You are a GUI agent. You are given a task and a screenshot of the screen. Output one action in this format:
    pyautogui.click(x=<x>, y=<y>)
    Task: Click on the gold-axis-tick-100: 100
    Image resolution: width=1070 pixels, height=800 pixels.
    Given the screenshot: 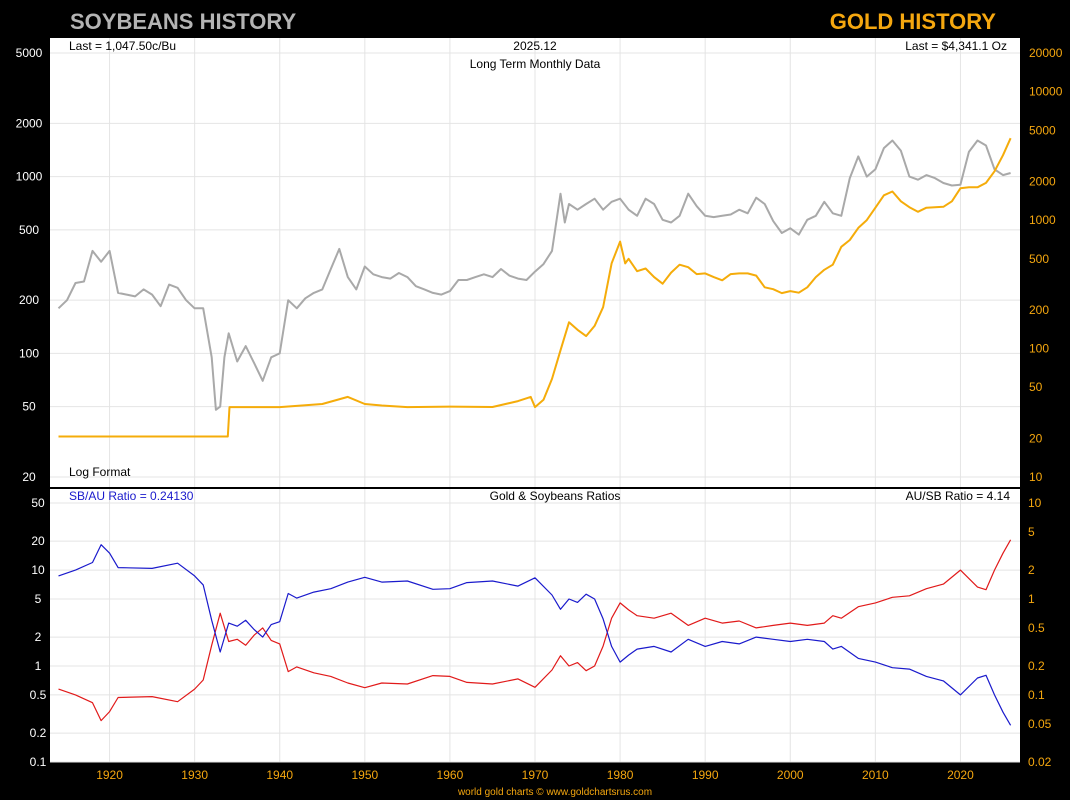 What is the action you would take?
    pyautogui.click(x=1039, y=349)
    